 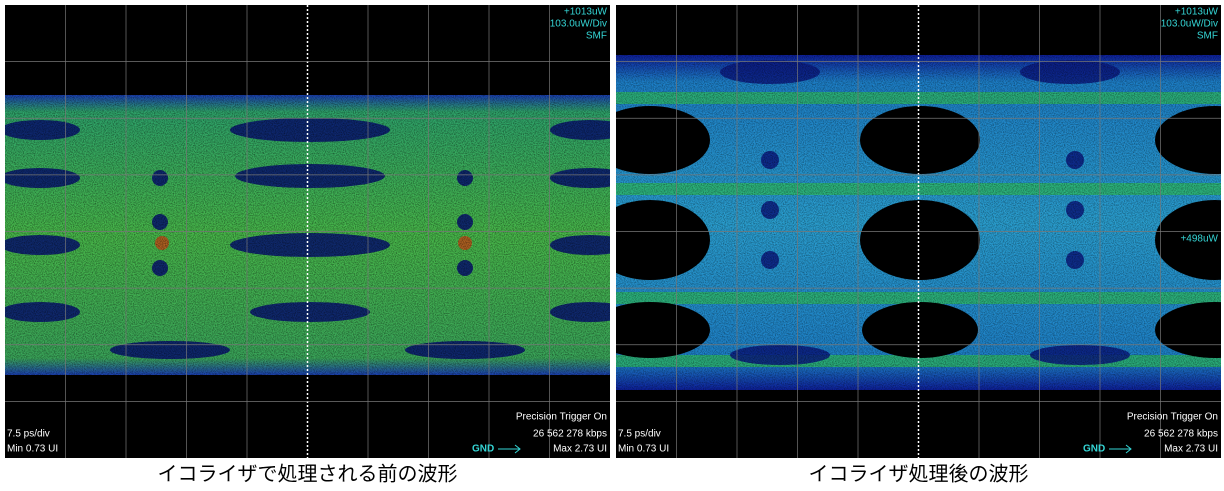 What do you see at coordinates (308, 474) in the screenshot?
I see `caption: イコライザで処理される前の波形` at bounding box center [308, 474].